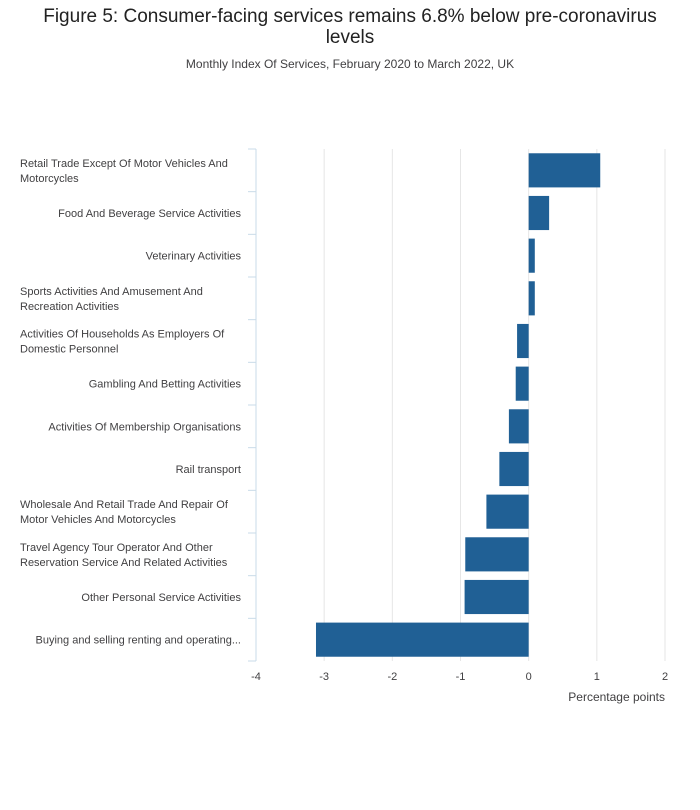 The height and width of the screenshot is (810, 700). I want to click on category-label: Activities Of Membership Organisations, so click(144, 427).